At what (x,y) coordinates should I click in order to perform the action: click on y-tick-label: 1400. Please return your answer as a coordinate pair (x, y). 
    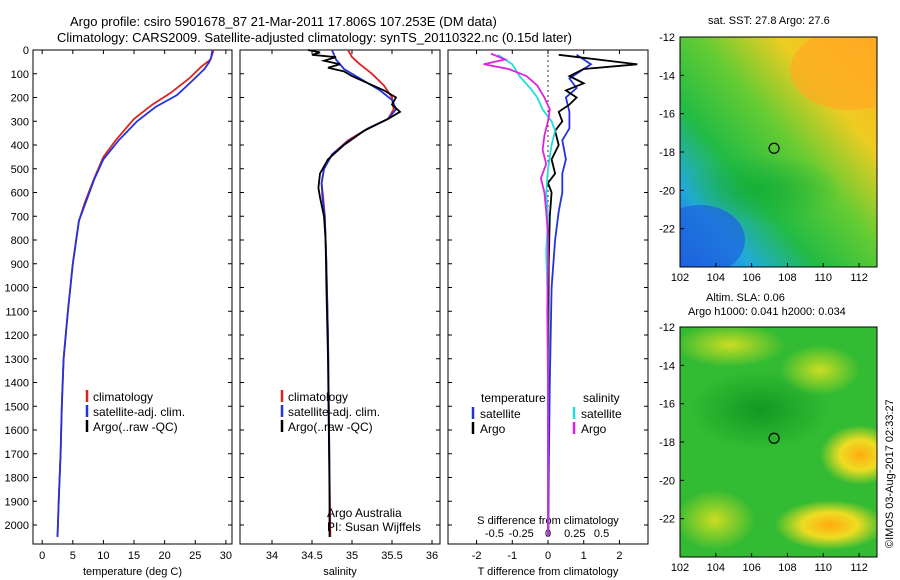
    Looking at the image, I should click on (17, 384).